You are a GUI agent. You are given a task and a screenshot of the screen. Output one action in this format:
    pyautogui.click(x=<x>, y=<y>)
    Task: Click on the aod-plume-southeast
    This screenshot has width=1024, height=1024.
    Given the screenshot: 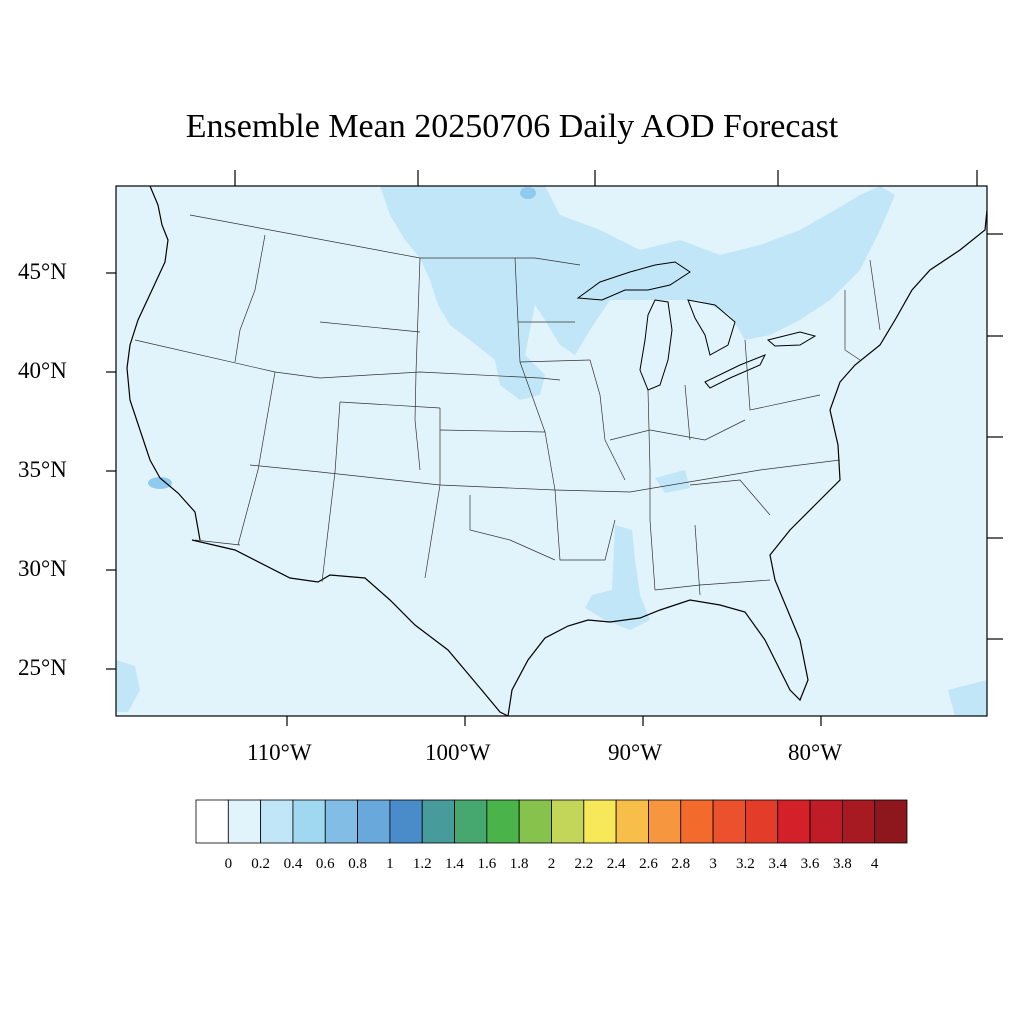 What is the action you would take?
    pyautogui.click(x=967, y=698)
    